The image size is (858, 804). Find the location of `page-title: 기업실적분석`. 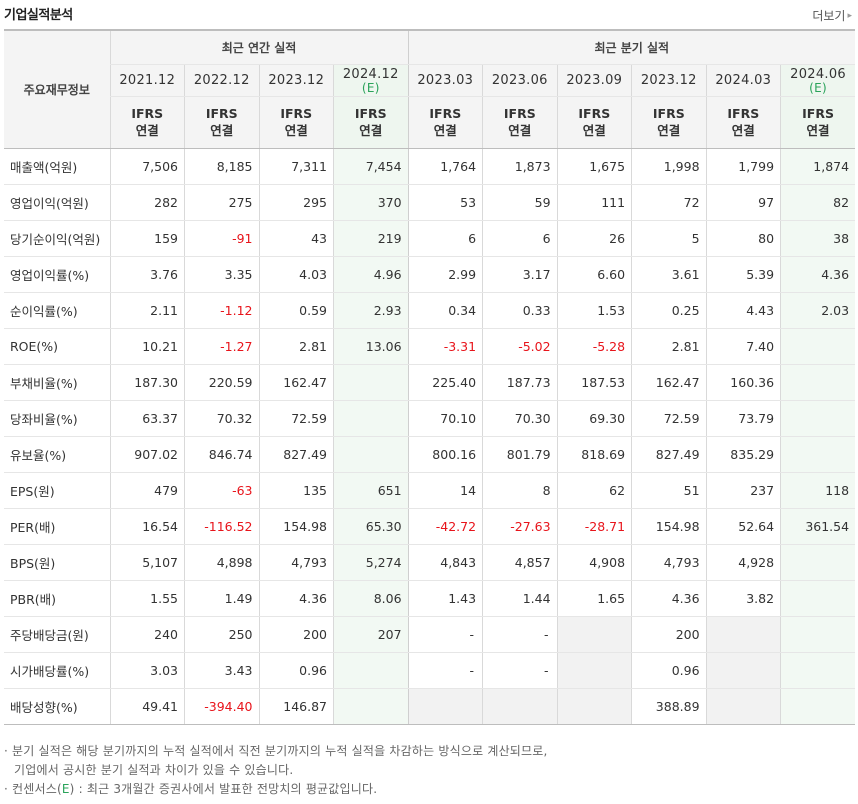

page-title: 기업실적분석 is located at coordinates (38, 15).